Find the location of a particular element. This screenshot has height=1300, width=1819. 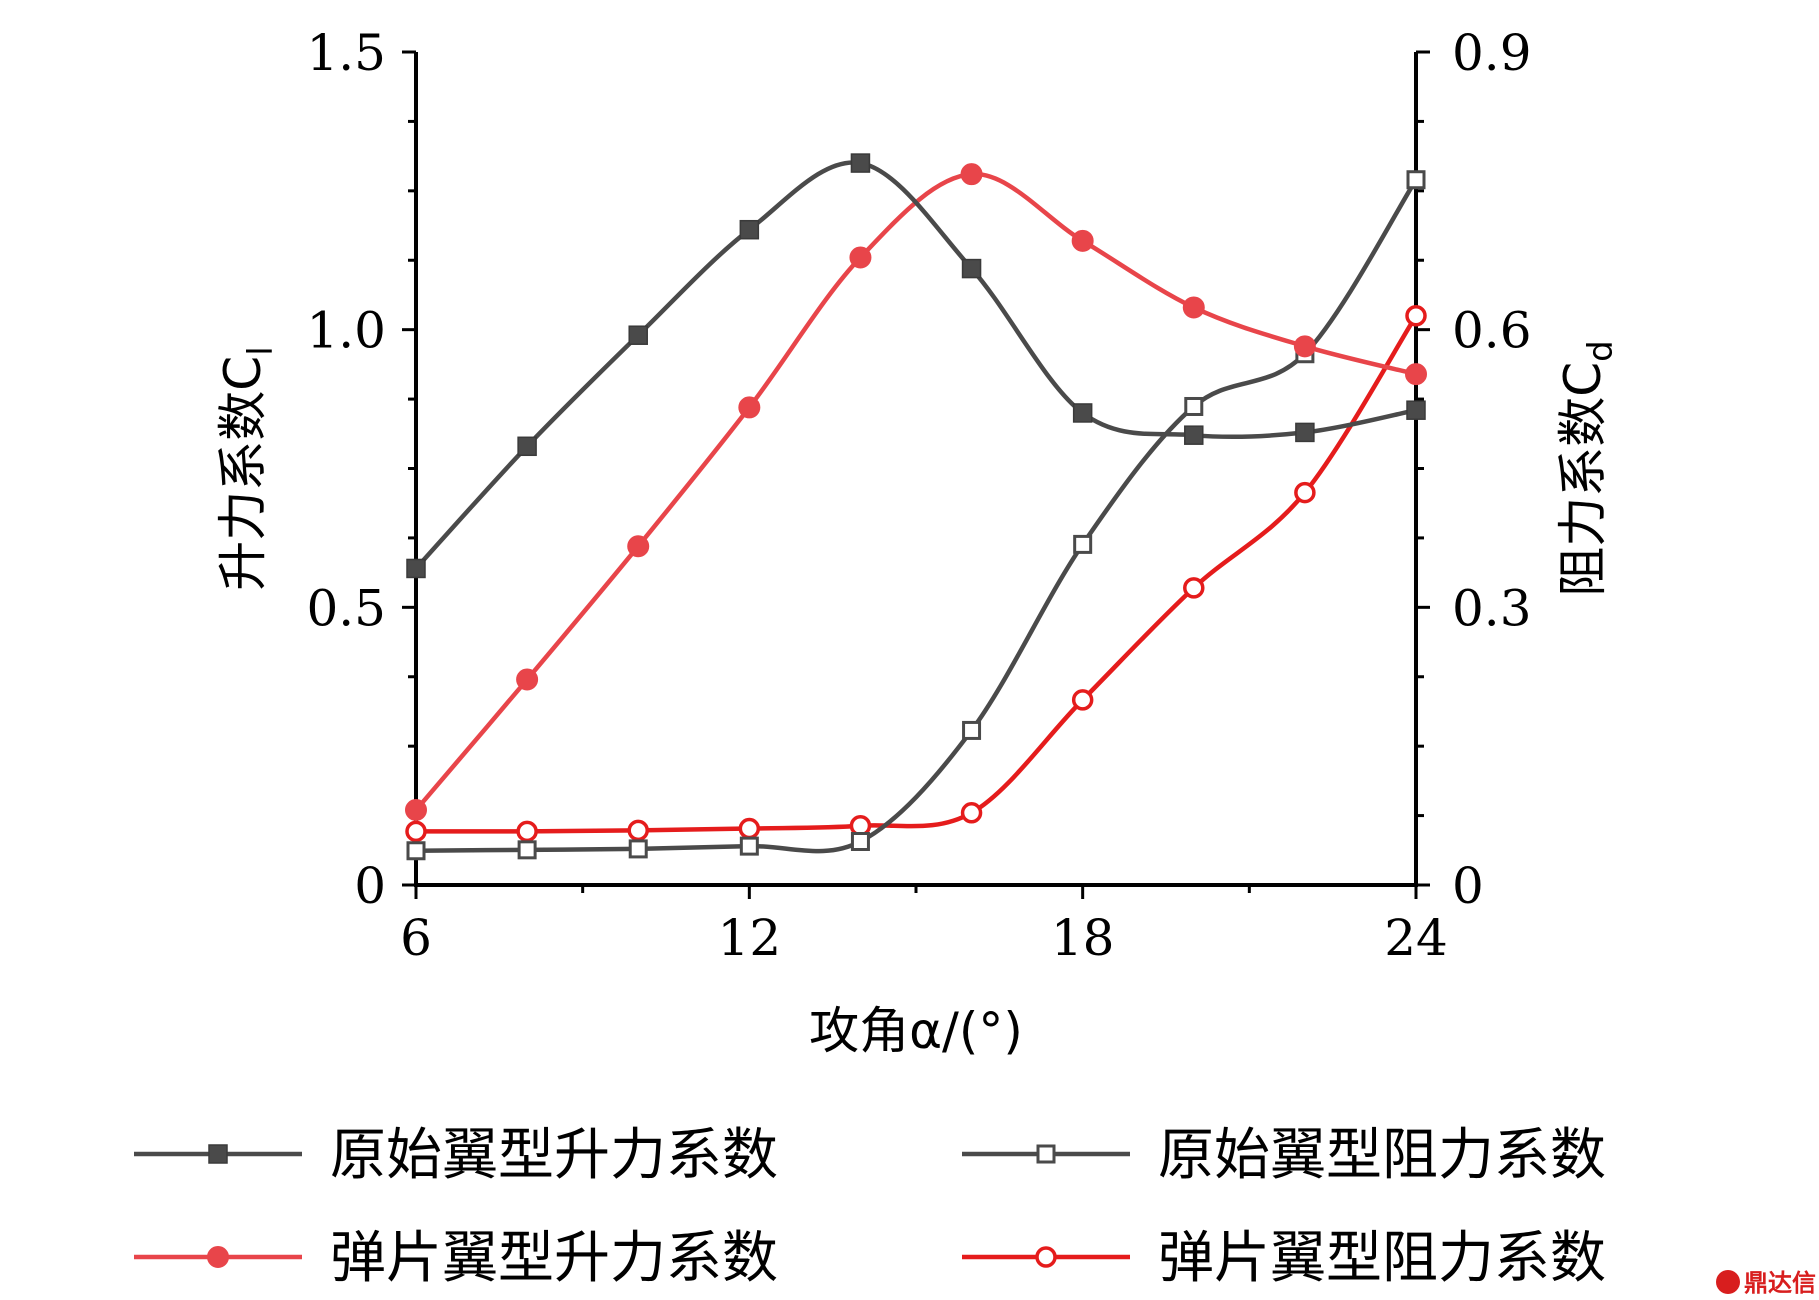

x-tick-label: 12 is located at coordinates (750, 938).